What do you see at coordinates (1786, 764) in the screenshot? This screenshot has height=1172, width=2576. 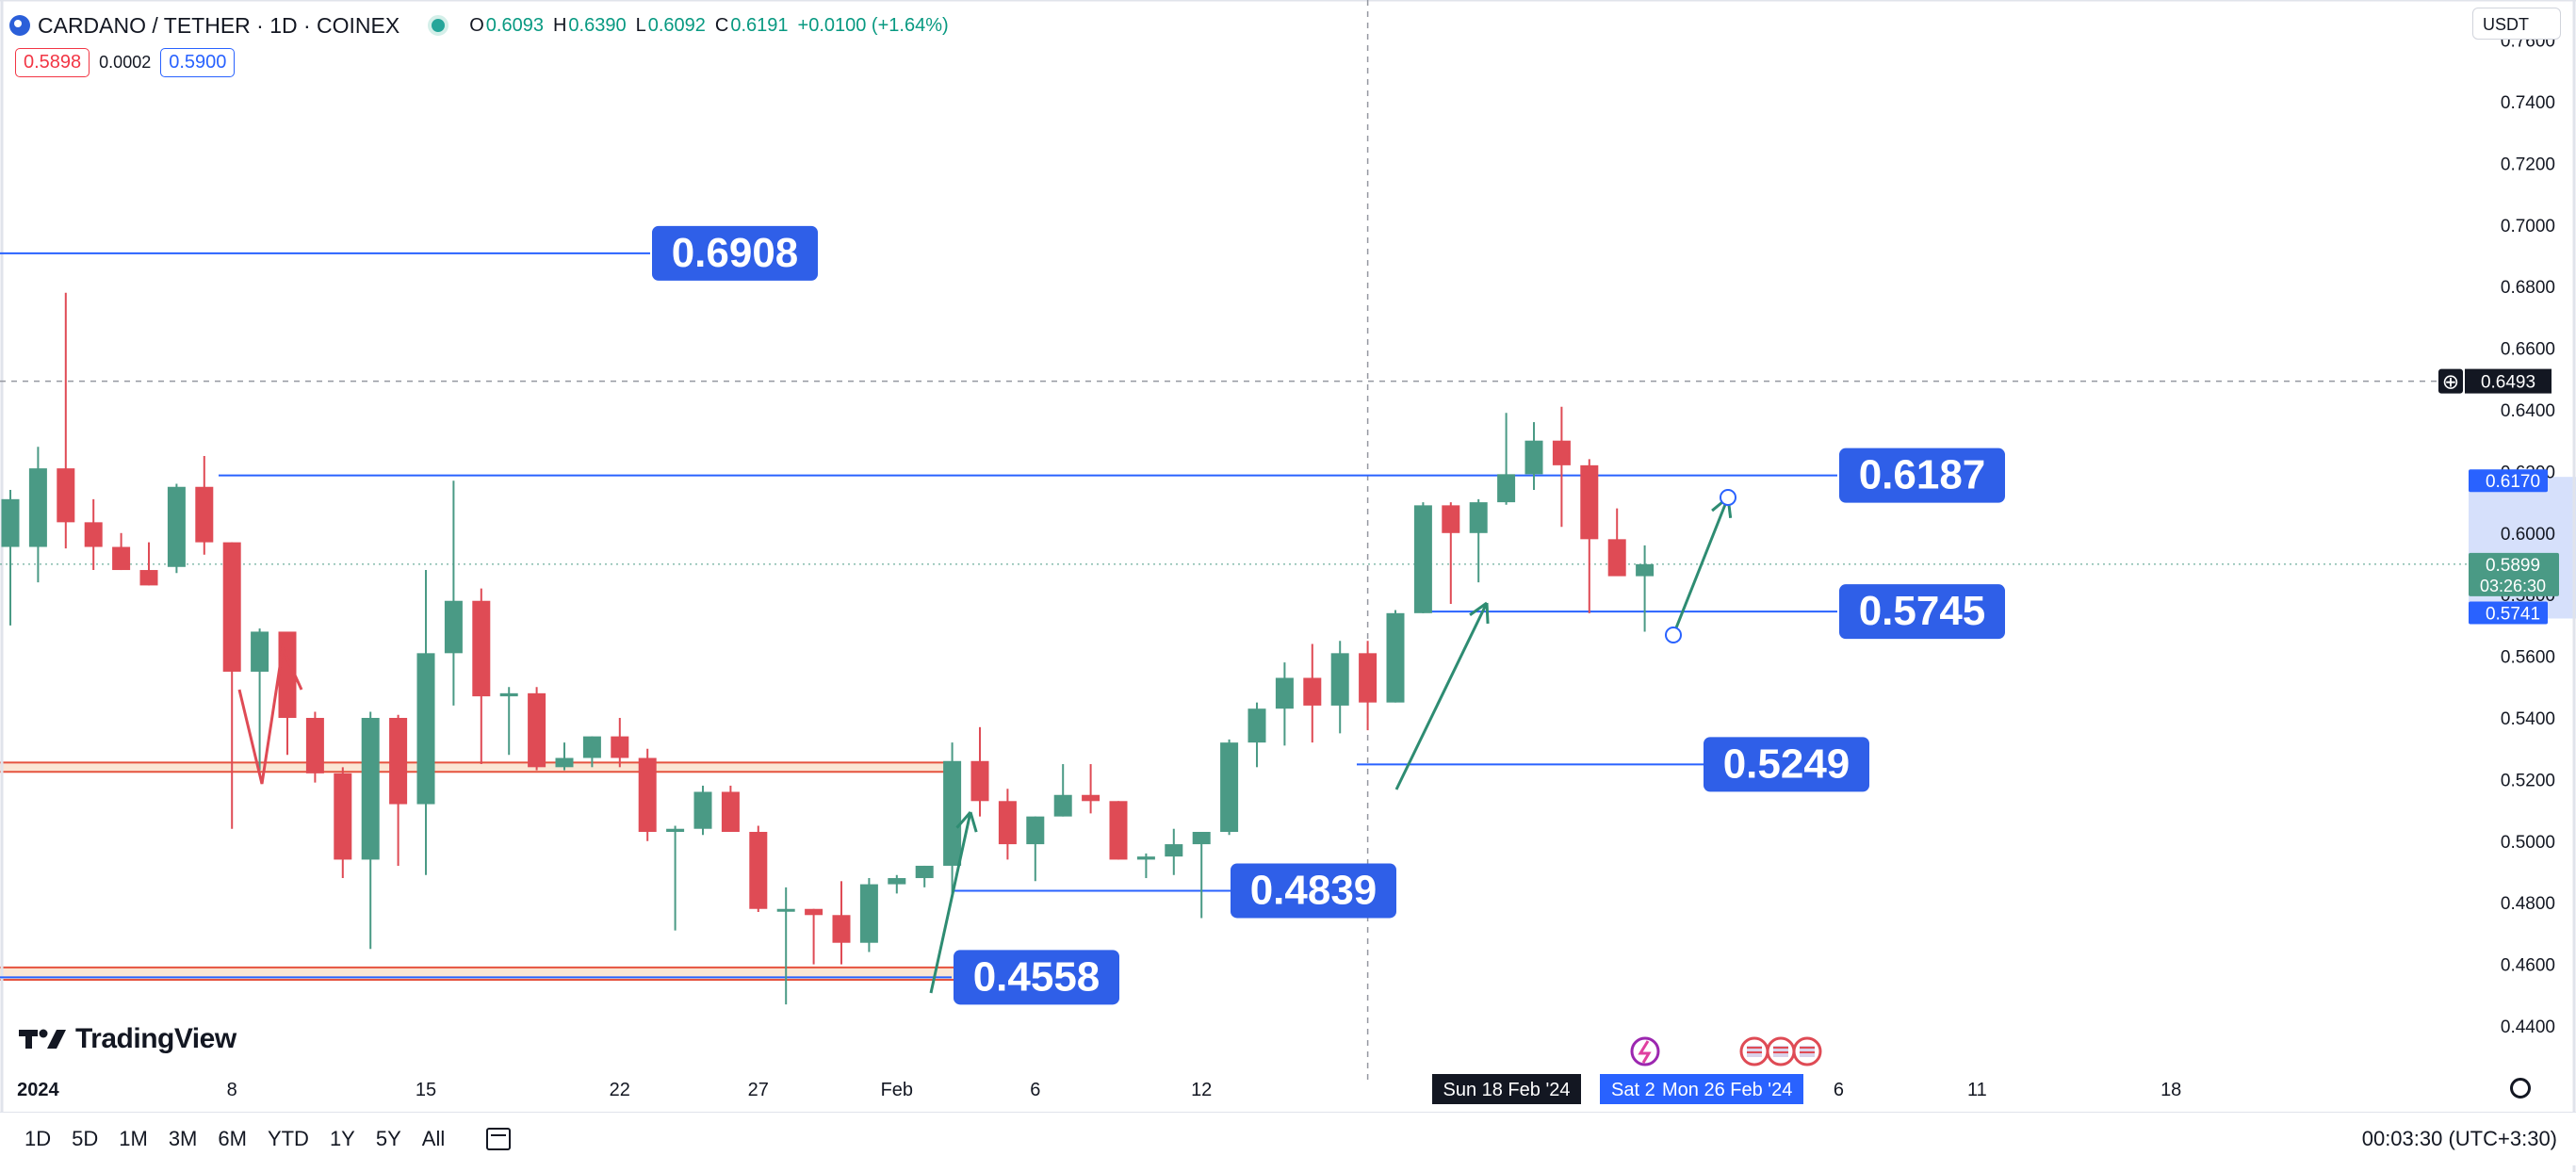 I see `price-level-label: 0.5249` at bounding box center [1786, 764].